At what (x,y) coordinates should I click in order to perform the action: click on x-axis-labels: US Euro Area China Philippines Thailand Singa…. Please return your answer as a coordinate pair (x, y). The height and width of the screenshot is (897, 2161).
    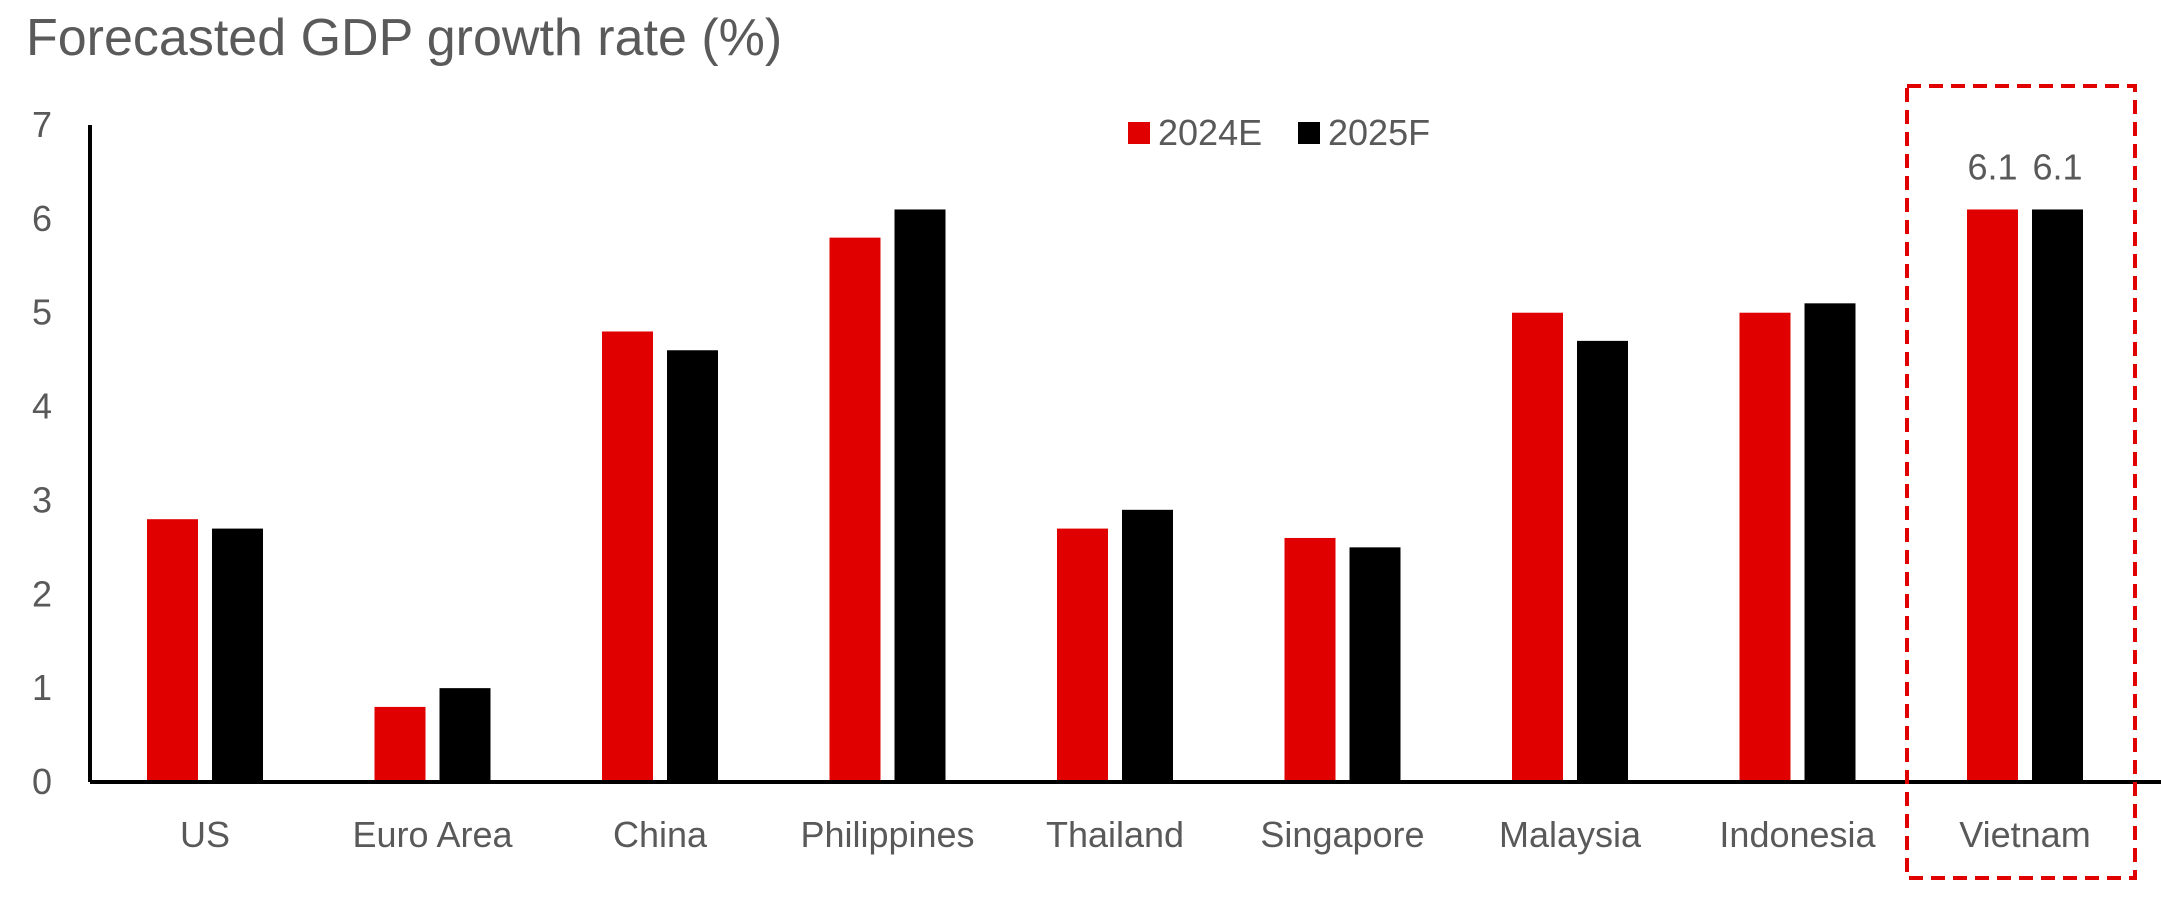
    Looking at the image, I should click on (1135, 834).